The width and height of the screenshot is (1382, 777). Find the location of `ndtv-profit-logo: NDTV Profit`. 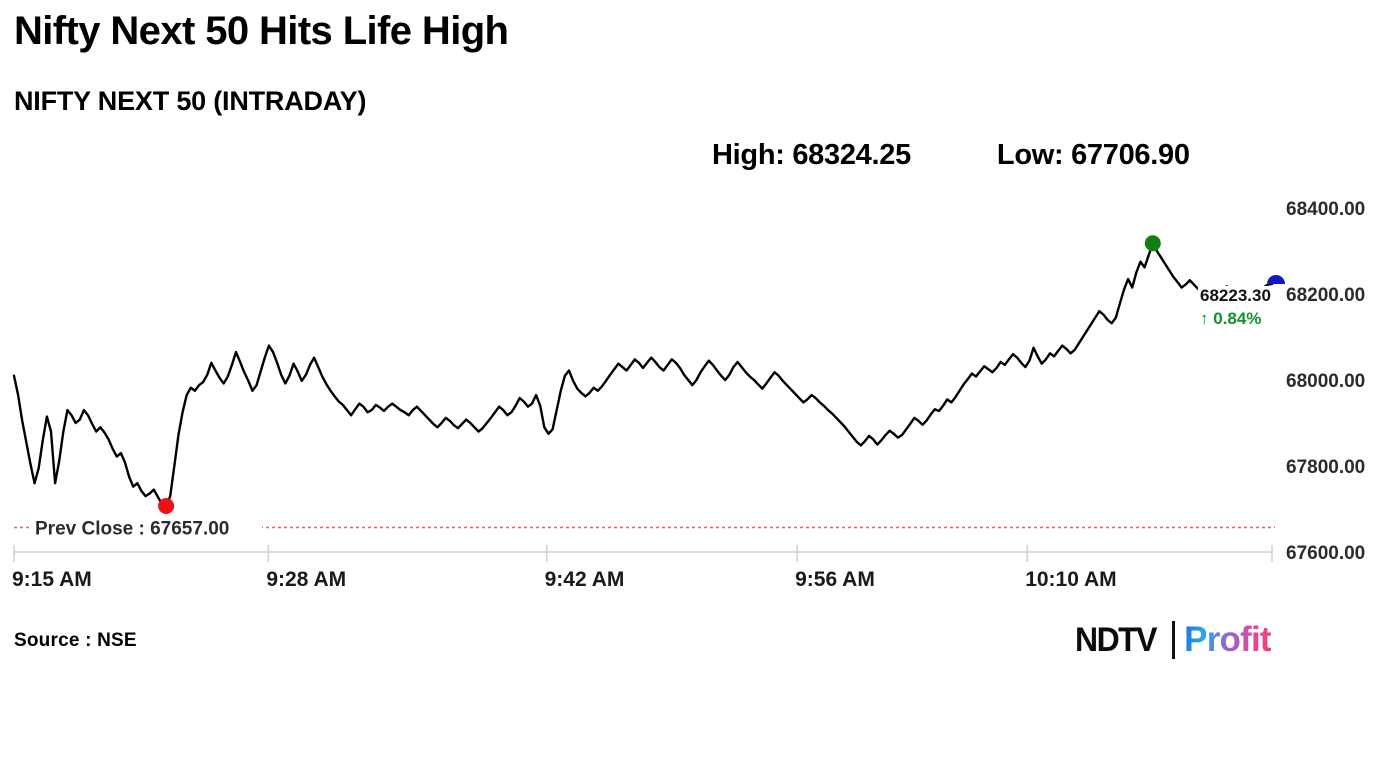

ndtv-profit-logo: NDTV Profit is located at coordinates (1173, 640).